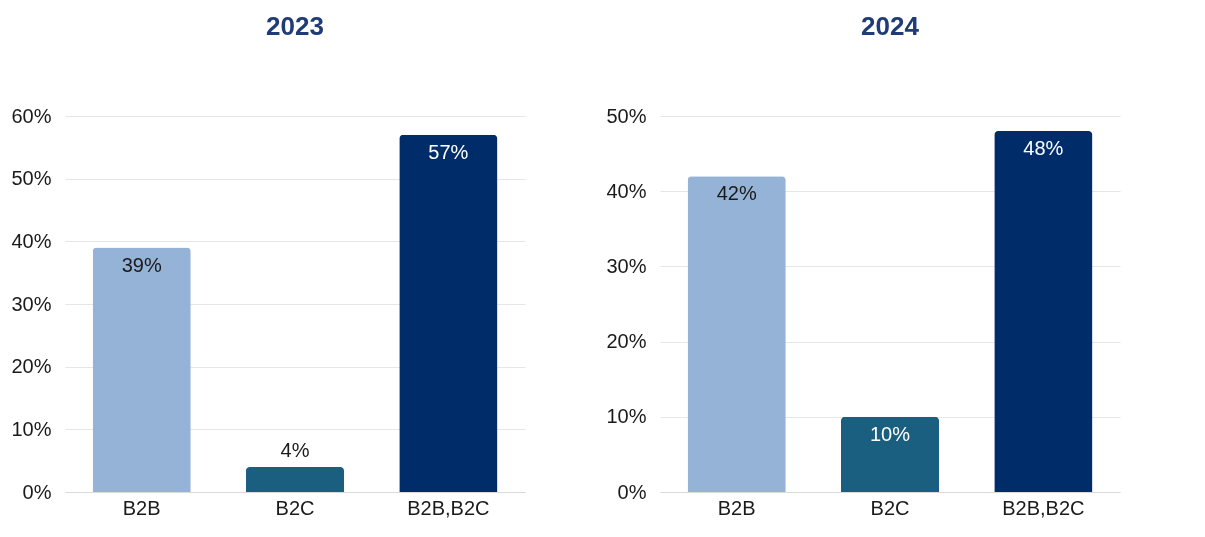 The width and height of the screenshot is (1205, 537). What do you see at coordinates (448, 151) in the screenshot?
I see `data-label: 57%` at bounding box center [448, 151].